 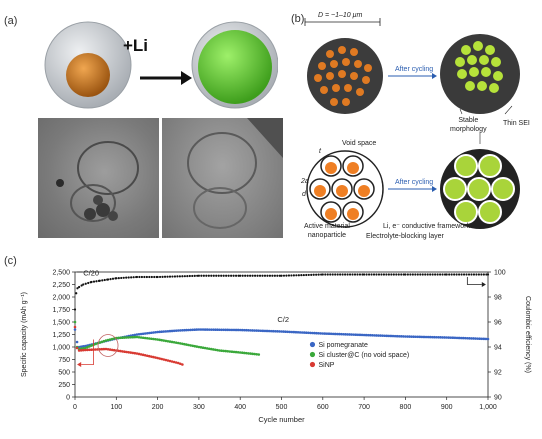 What do you see at coordinates (364, 407) in the screenshot?
I see `x-tick-label: 700` at bounding box center [364, 407].